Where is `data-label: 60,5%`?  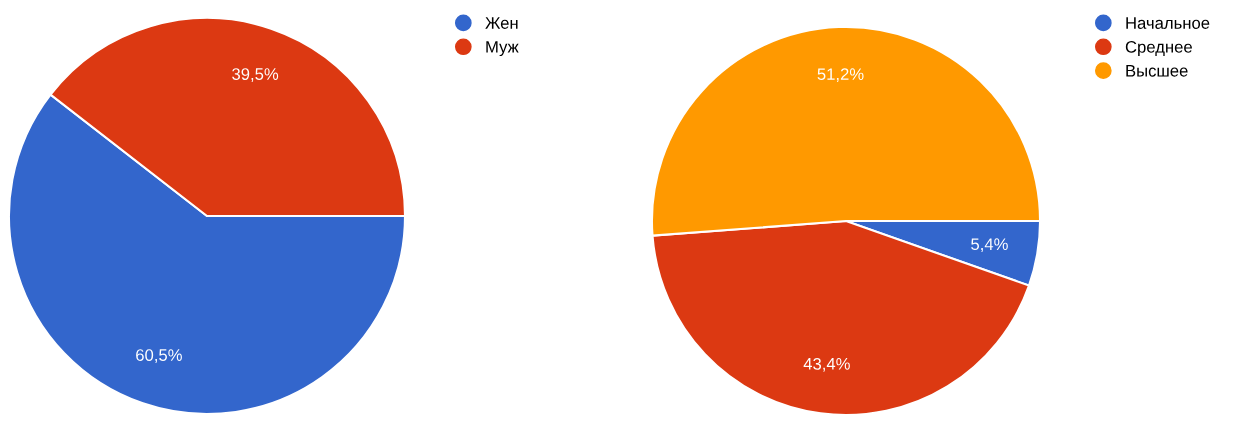 data-label: 60,5% is located at coordinates (159, 356).